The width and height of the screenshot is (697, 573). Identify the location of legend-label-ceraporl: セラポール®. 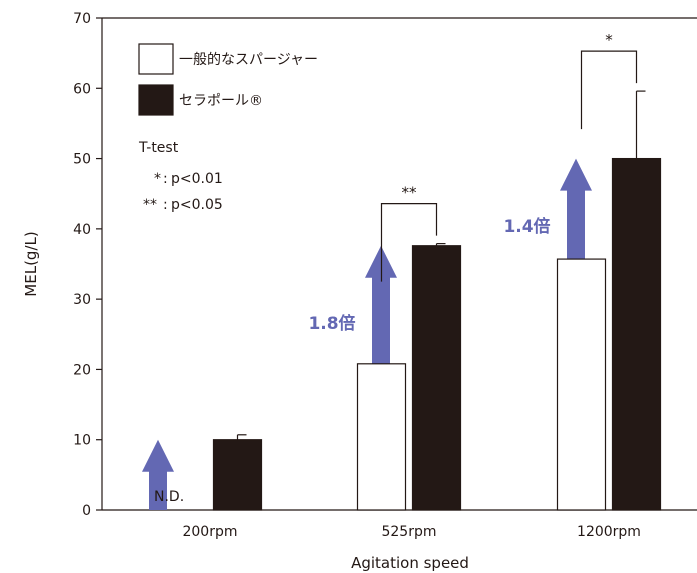
(221, 101).